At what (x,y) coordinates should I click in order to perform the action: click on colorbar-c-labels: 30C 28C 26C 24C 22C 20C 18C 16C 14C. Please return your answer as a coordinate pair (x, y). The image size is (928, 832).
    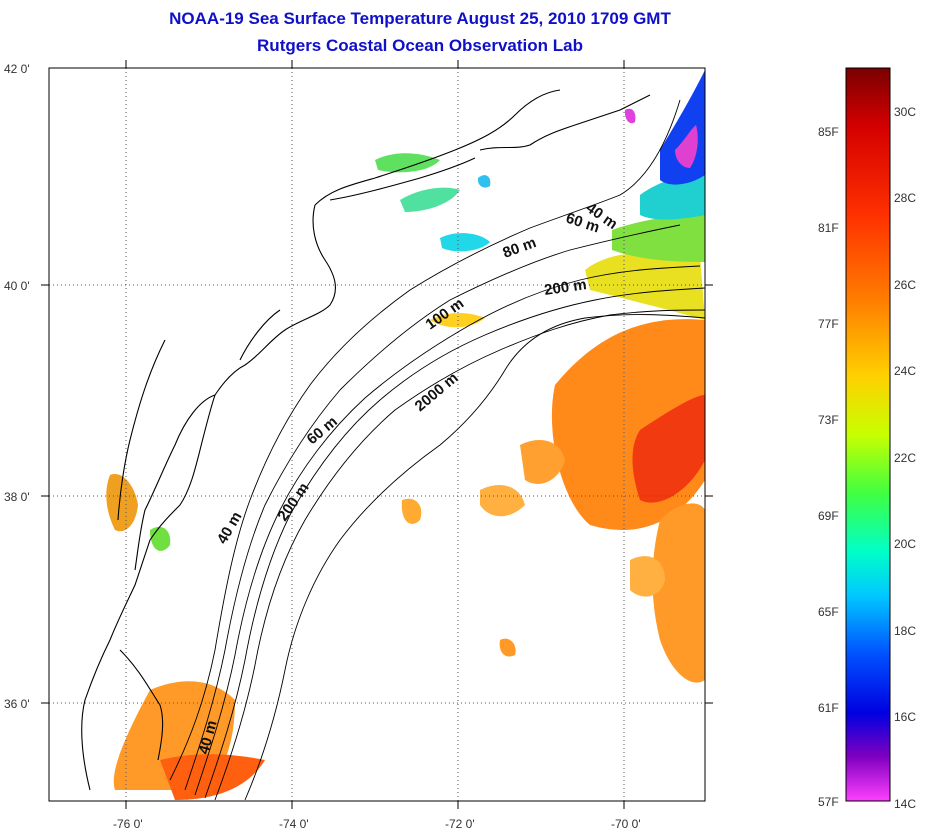
    Looking at the image, I should click on (905, 458).